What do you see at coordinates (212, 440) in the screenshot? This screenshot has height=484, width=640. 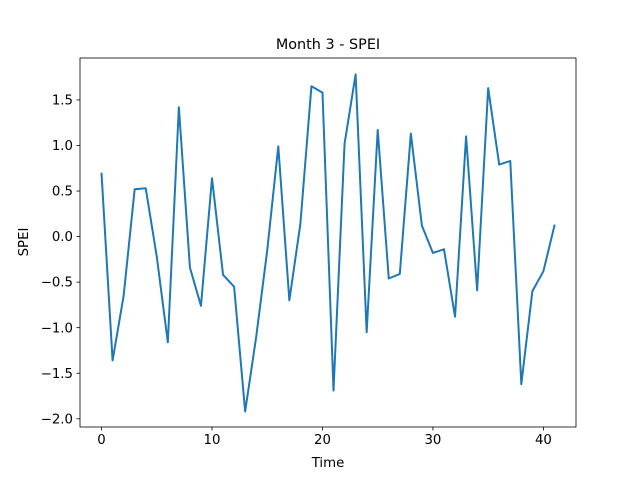 I see `x-tick-label: 10` at bounding box center [212, 440].